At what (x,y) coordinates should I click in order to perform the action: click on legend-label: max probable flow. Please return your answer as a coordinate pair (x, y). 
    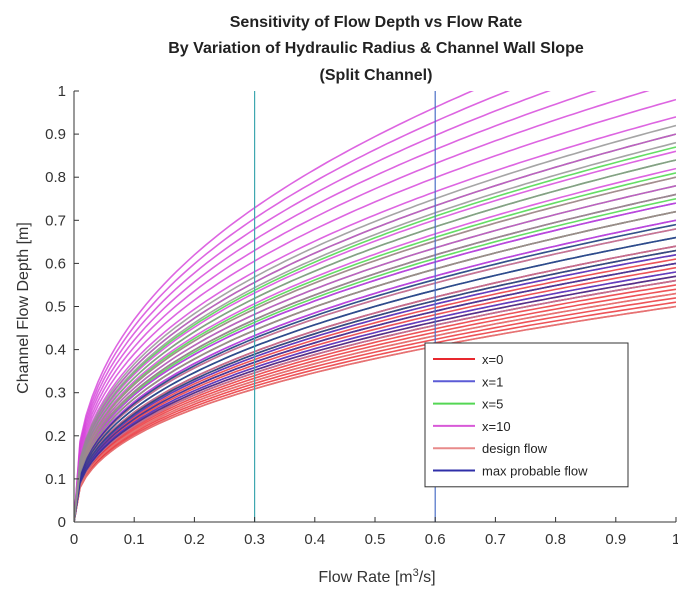
    Looking at the image, I should click on (535, 471).